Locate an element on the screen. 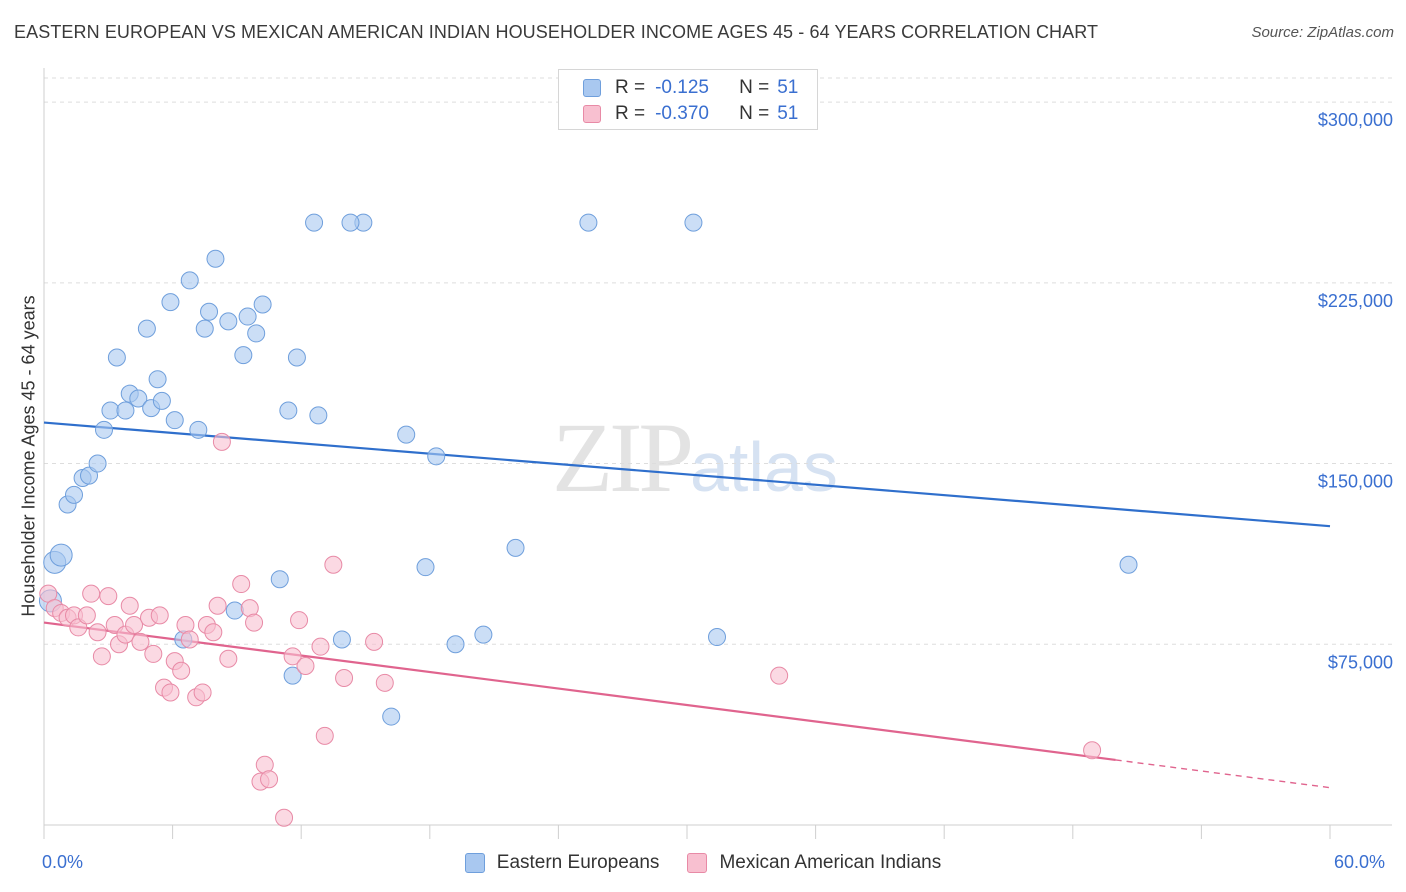 The image size is (1406, 892). trend-line-eastern-europeans is located at coordinates (687, 474).